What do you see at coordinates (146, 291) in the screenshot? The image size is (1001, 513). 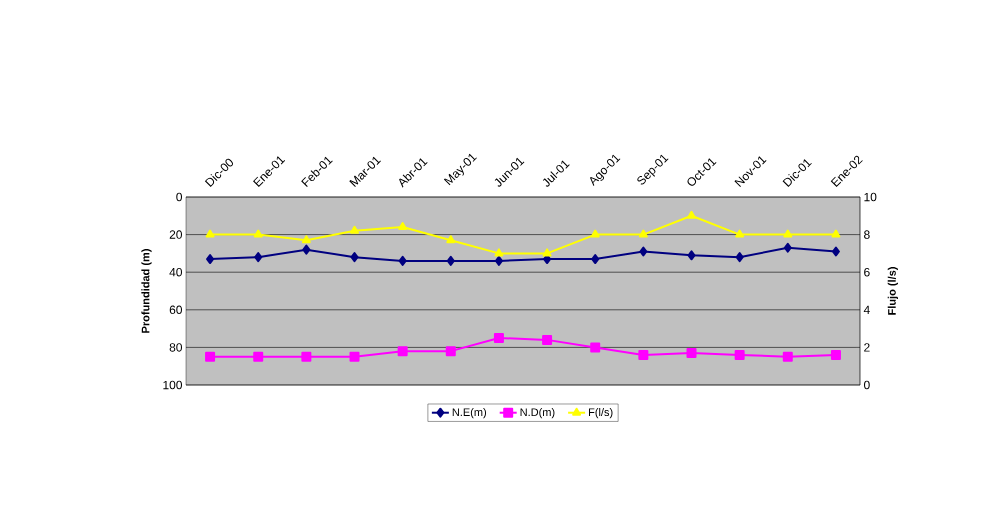 I see `y-axis-title: Profundidad (m)` at bounding box center [146, 291].